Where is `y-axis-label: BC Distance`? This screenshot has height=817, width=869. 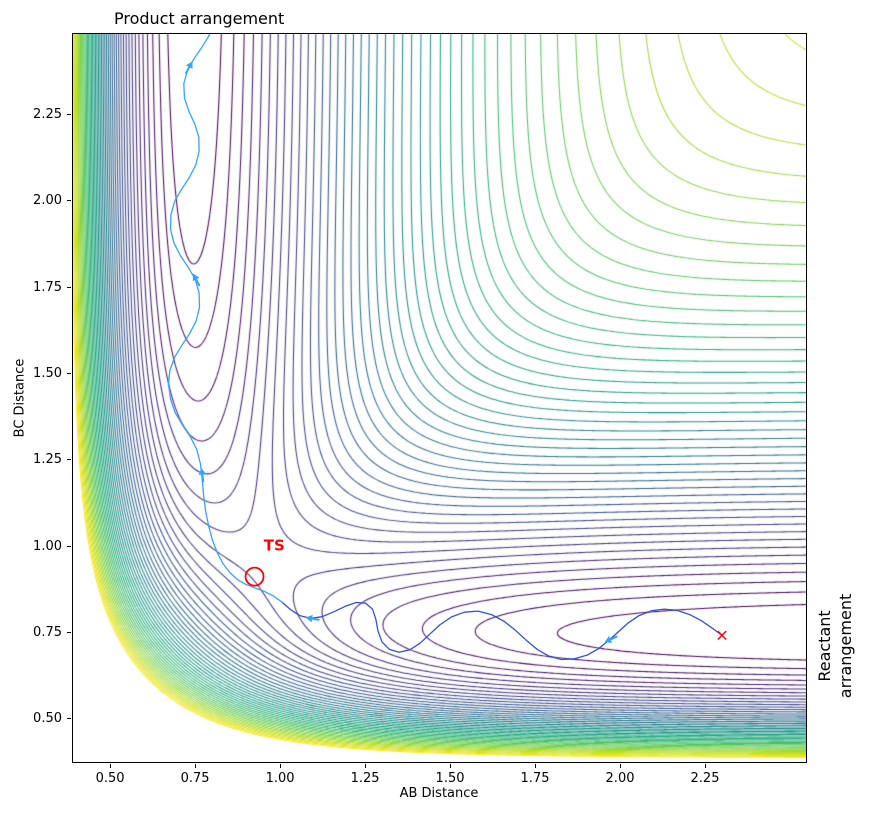
y-axis-label: BC Distance is located at coordinates (20, 398).